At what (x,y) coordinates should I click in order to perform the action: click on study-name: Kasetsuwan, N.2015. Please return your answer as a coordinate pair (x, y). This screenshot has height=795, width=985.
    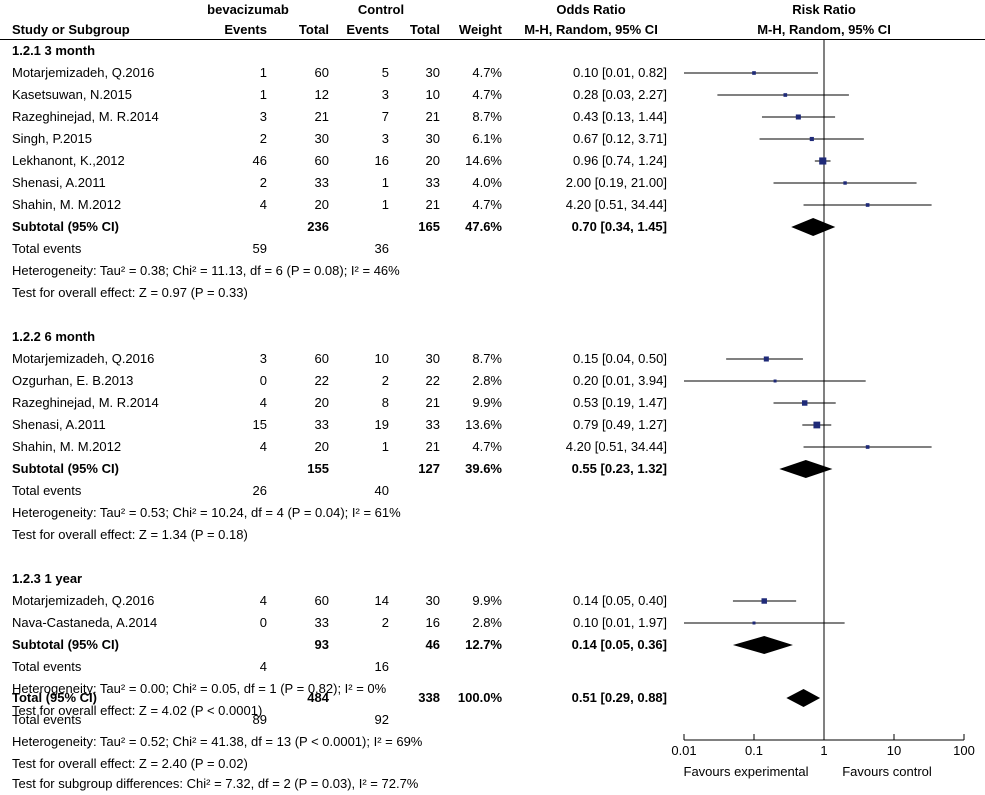
    Looking at the image, I should click on (72, 94).